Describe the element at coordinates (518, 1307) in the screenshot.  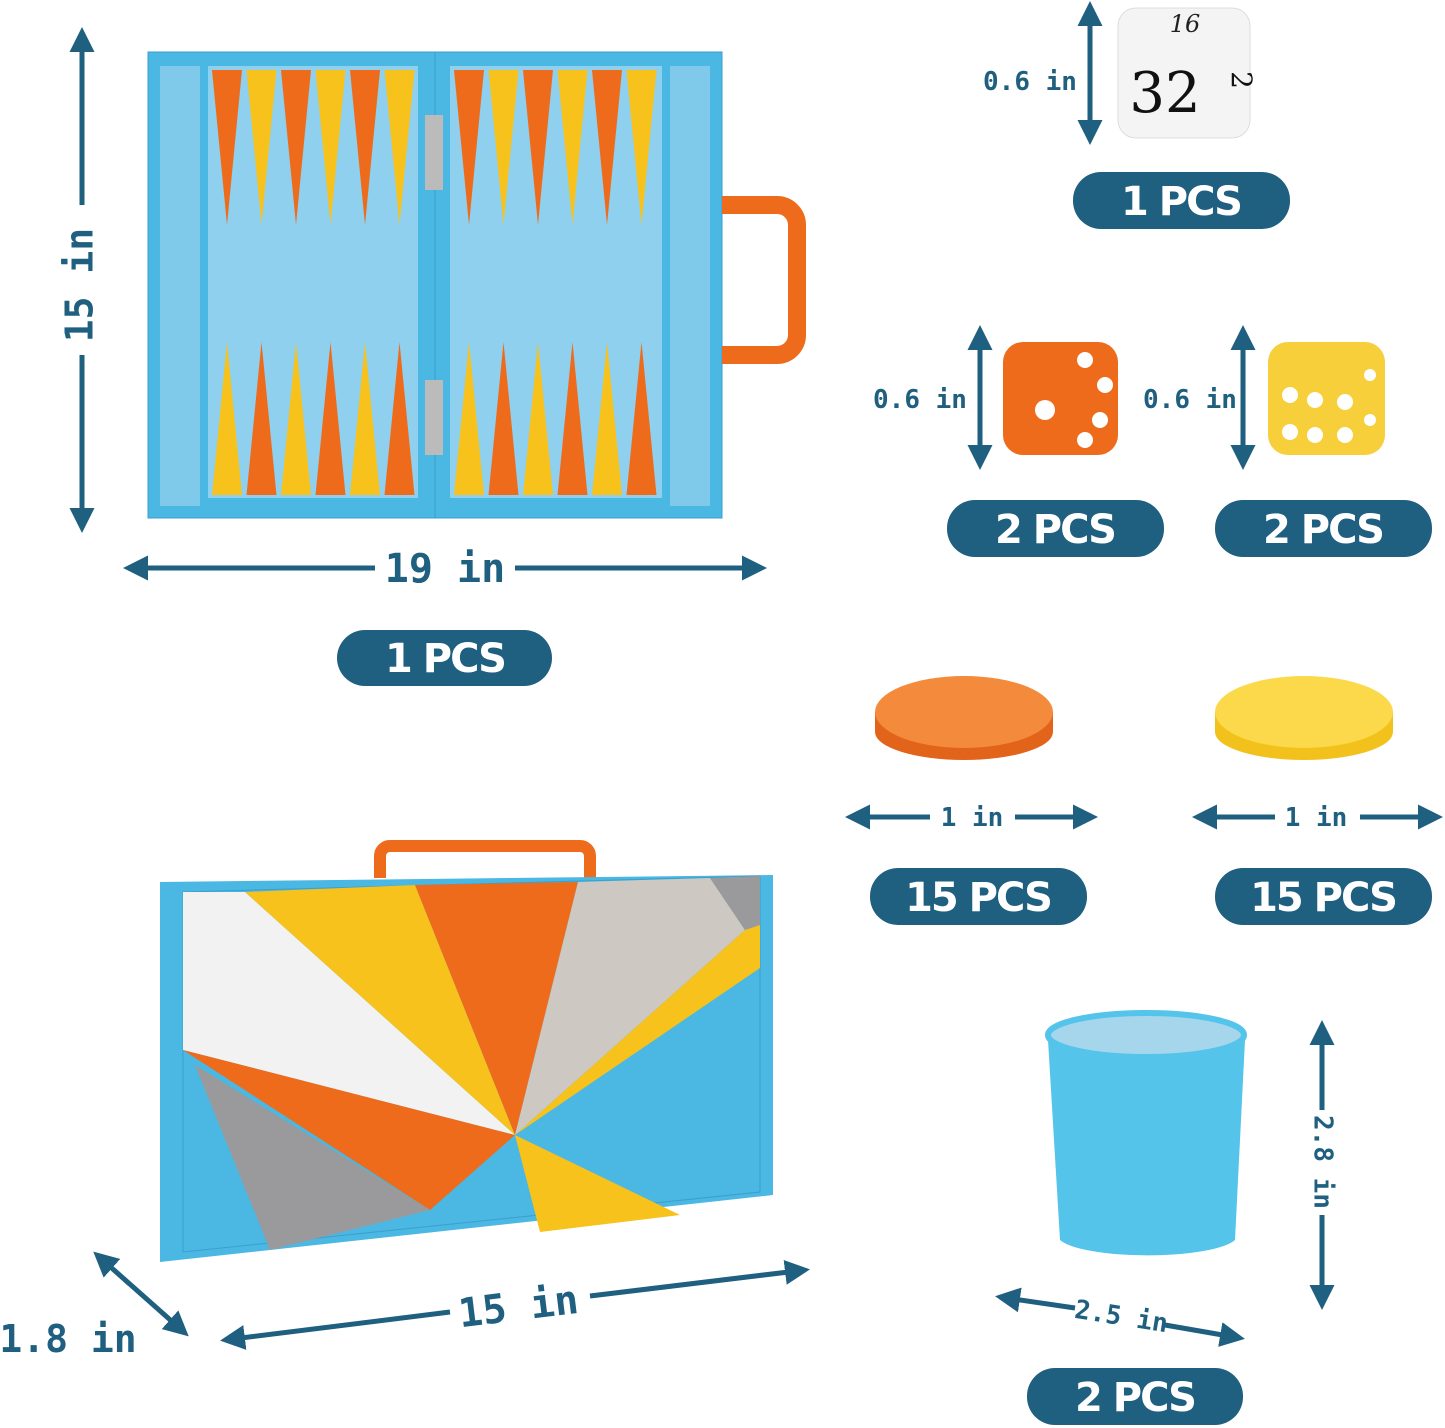
I see `case-width-label: 15 in` at that location.